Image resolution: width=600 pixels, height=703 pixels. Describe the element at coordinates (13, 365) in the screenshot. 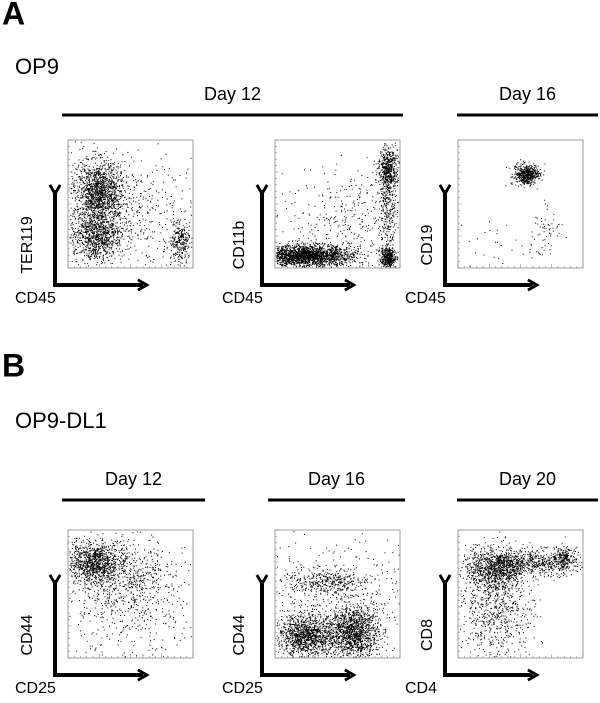

I see `panel-label: B` at that location.